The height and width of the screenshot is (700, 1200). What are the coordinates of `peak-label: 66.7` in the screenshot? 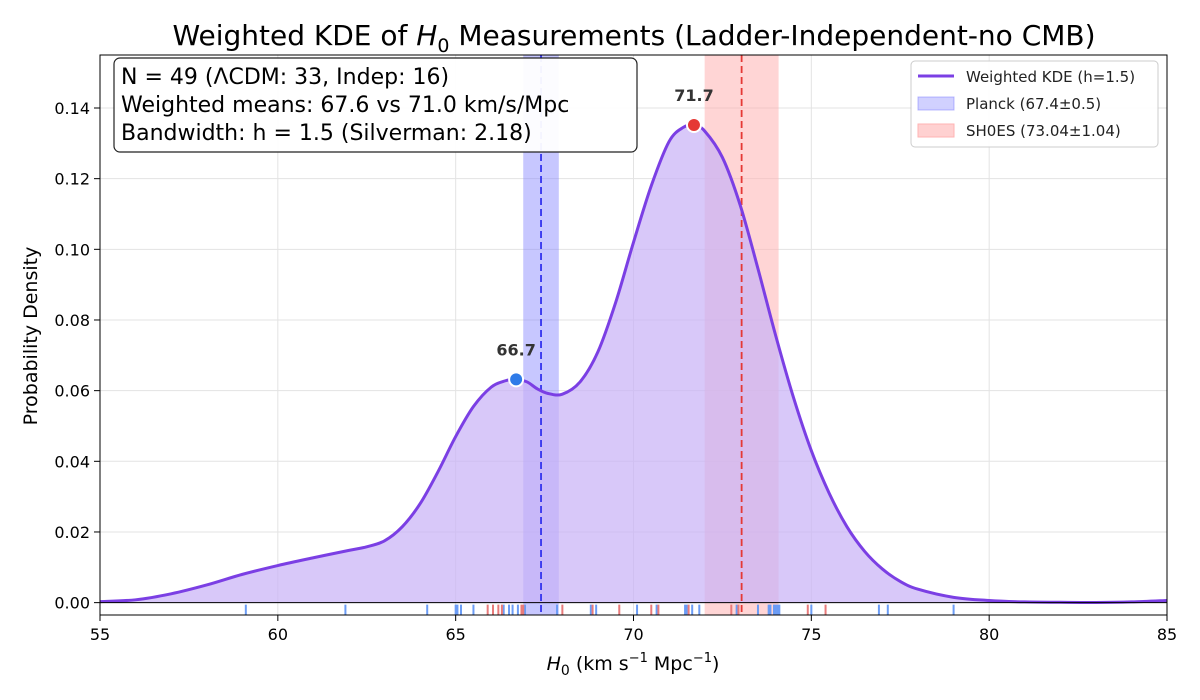 It's located at (515, 349).